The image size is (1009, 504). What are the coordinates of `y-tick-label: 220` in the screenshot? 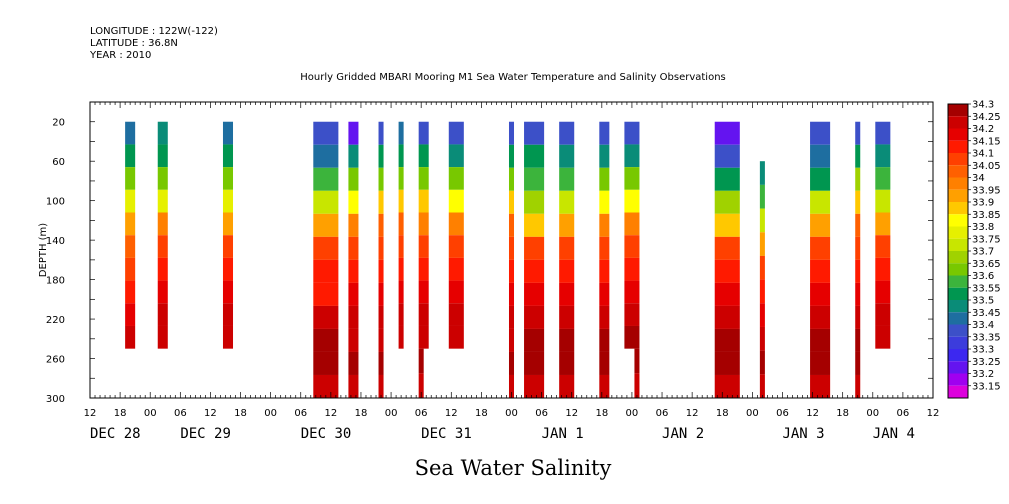 It's located at (55, 320).